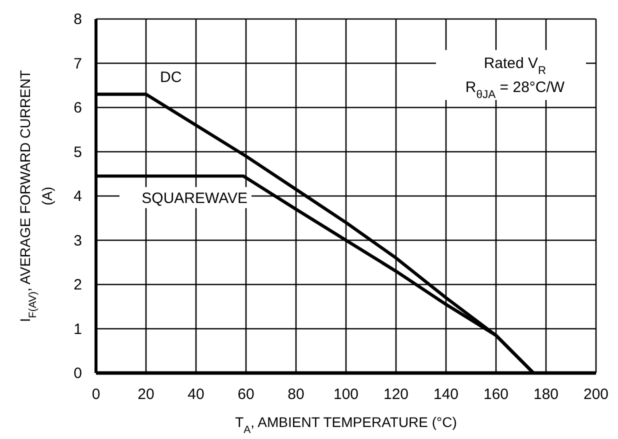  I want to click on x-tick-label: 20, so click(146, 394).